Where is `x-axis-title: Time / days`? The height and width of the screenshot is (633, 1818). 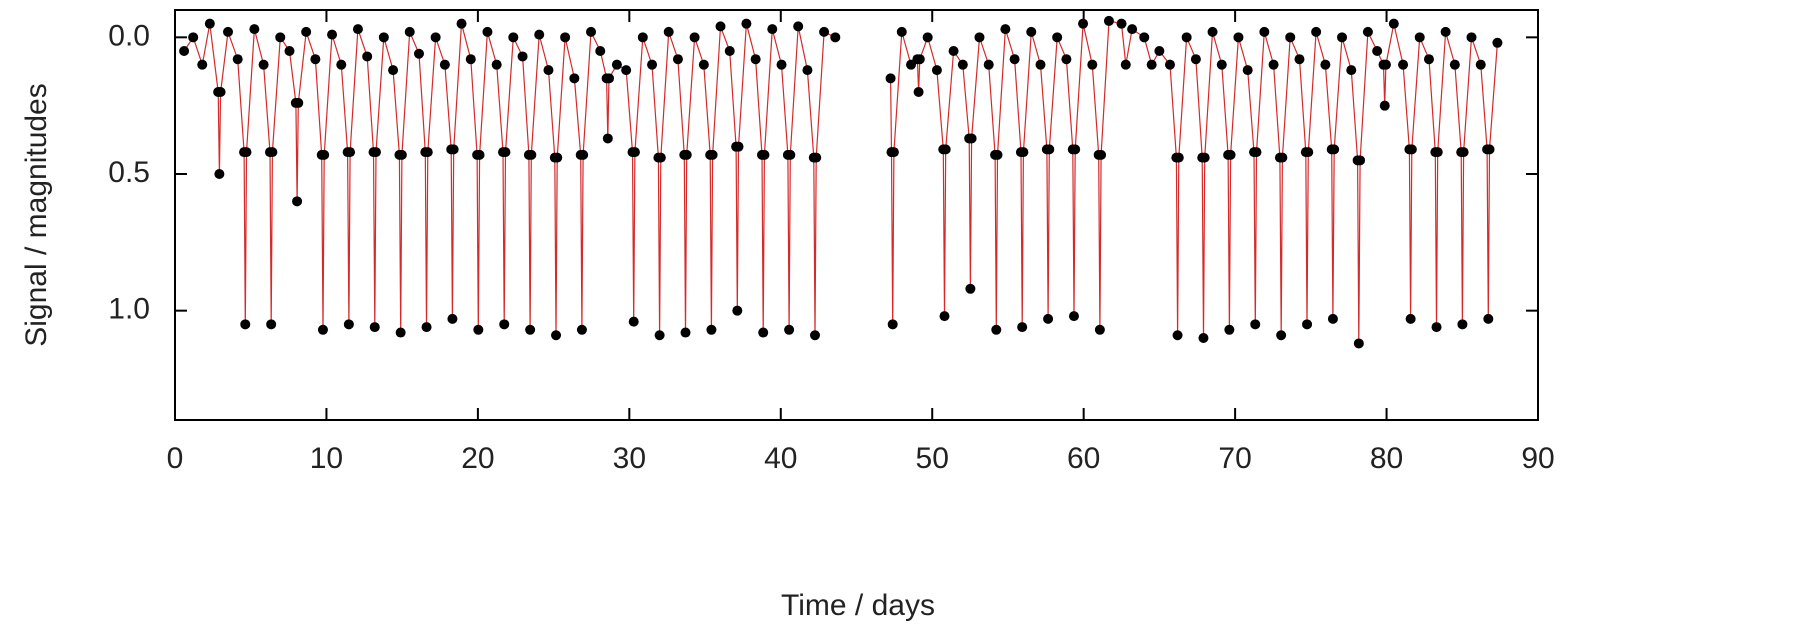
x-axis-title: Time / days is located at coordinates (858, 605).